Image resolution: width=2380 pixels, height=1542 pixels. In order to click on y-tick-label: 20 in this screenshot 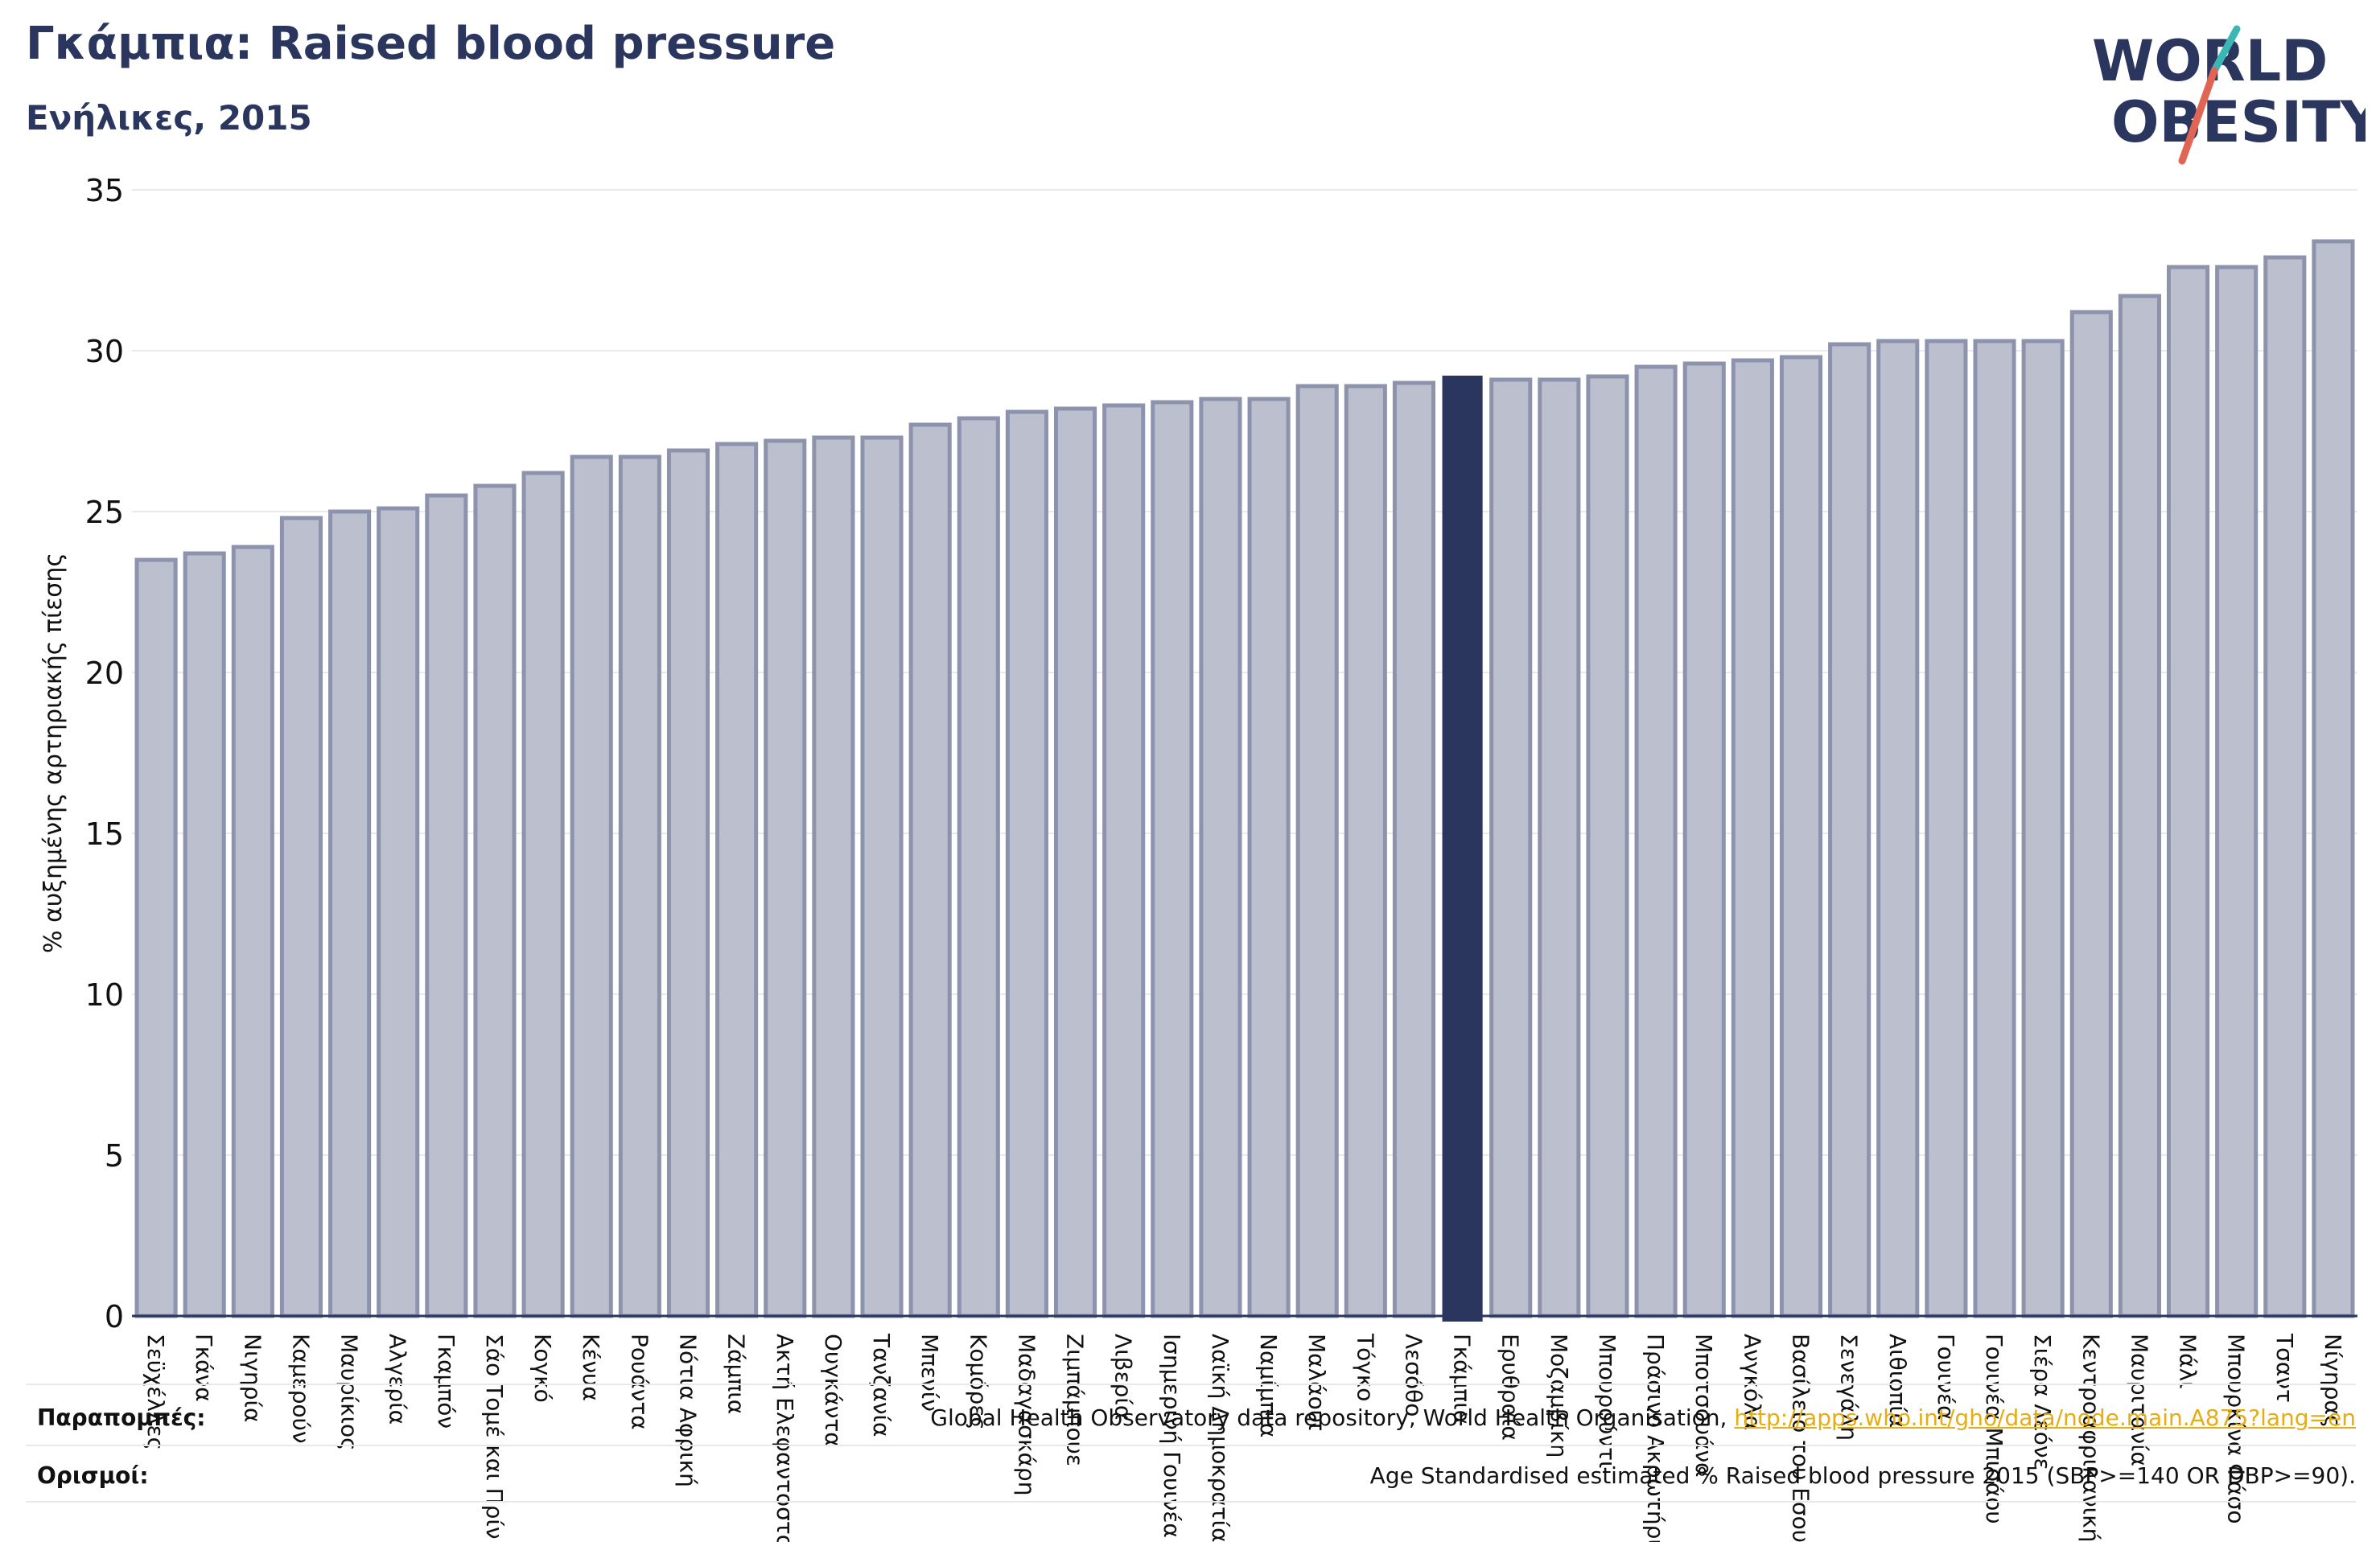, I will do `click(104, 673)`.